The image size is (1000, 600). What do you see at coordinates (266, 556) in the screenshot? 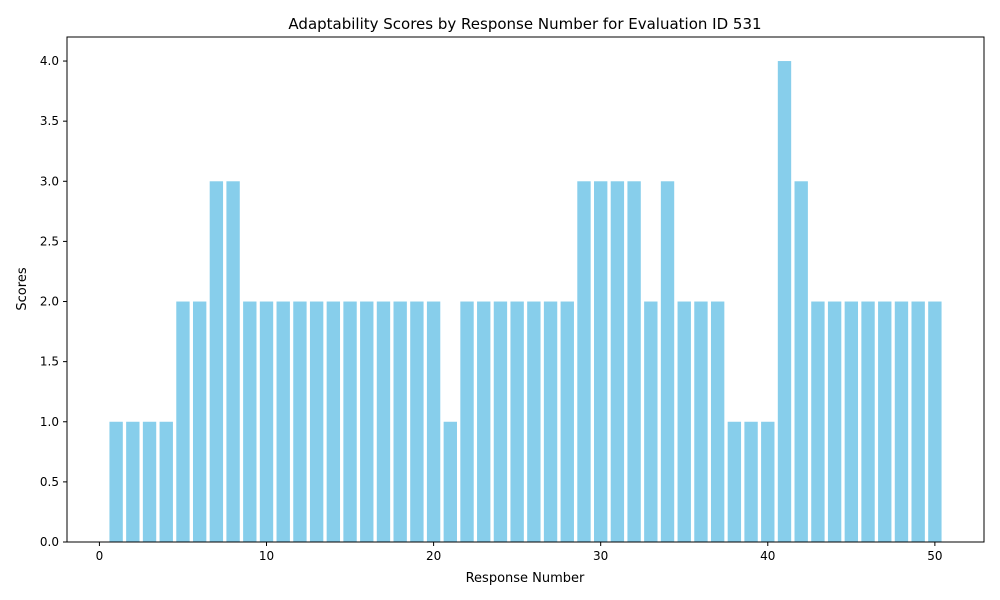
I see `x-tick-label: 10` at bounding box center [266, 556].